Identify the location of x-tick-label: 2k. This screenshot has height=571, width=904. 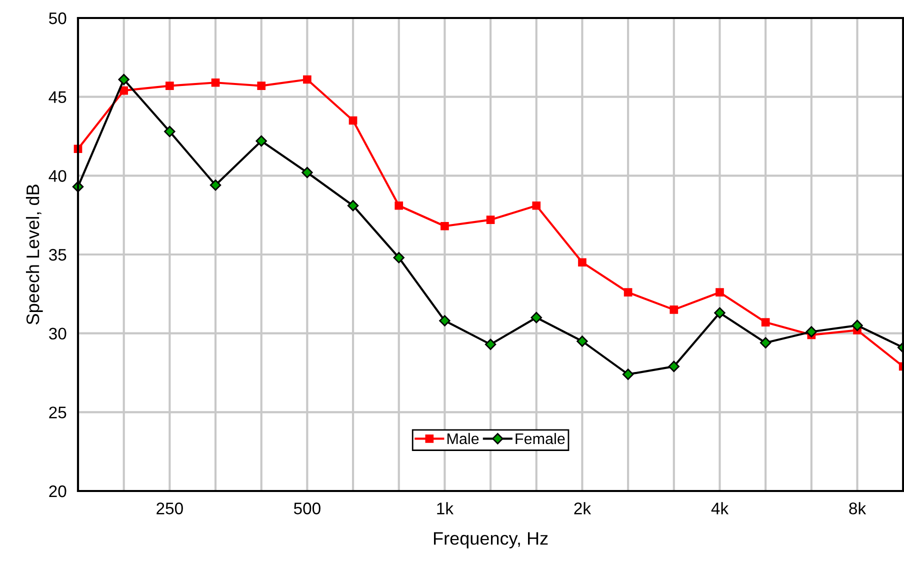
(583, 508).